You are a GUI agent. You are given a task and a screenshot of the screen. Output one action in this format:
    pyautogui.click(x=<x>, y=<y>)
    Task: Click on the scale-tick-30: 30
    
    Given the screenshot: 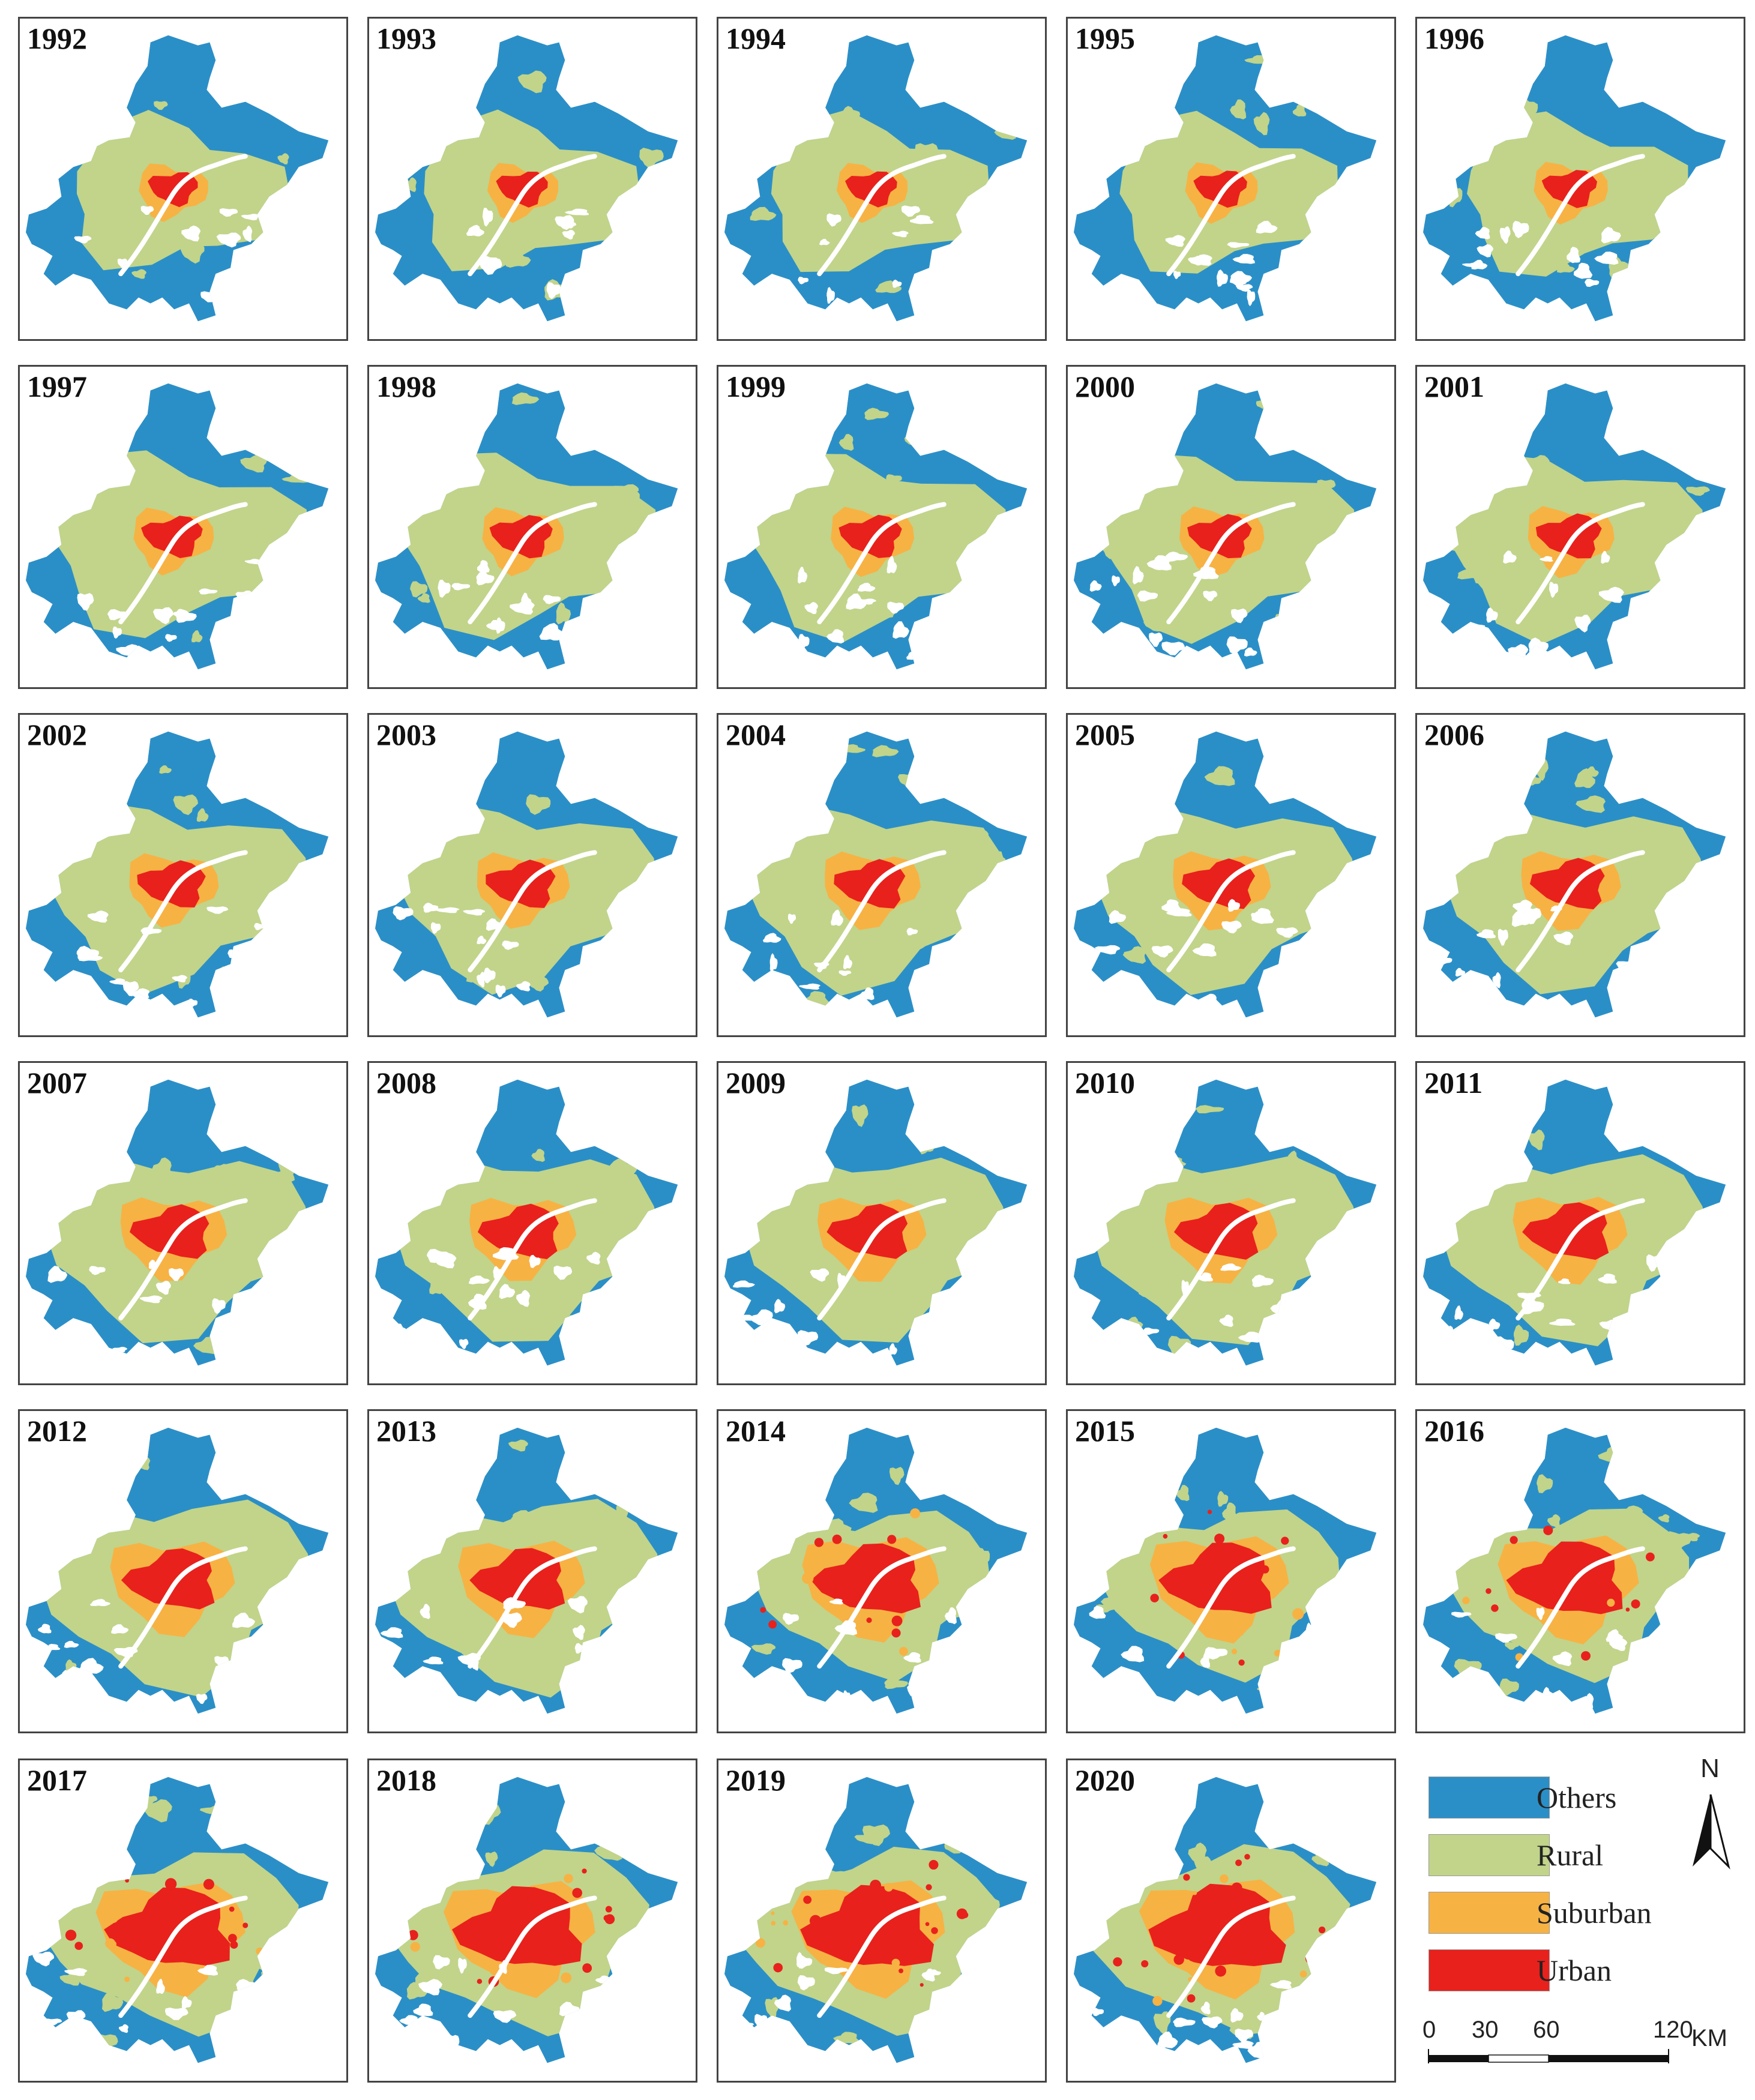 What is the action you would take?
    pyautogui.click(x=1485, y=2030)
    